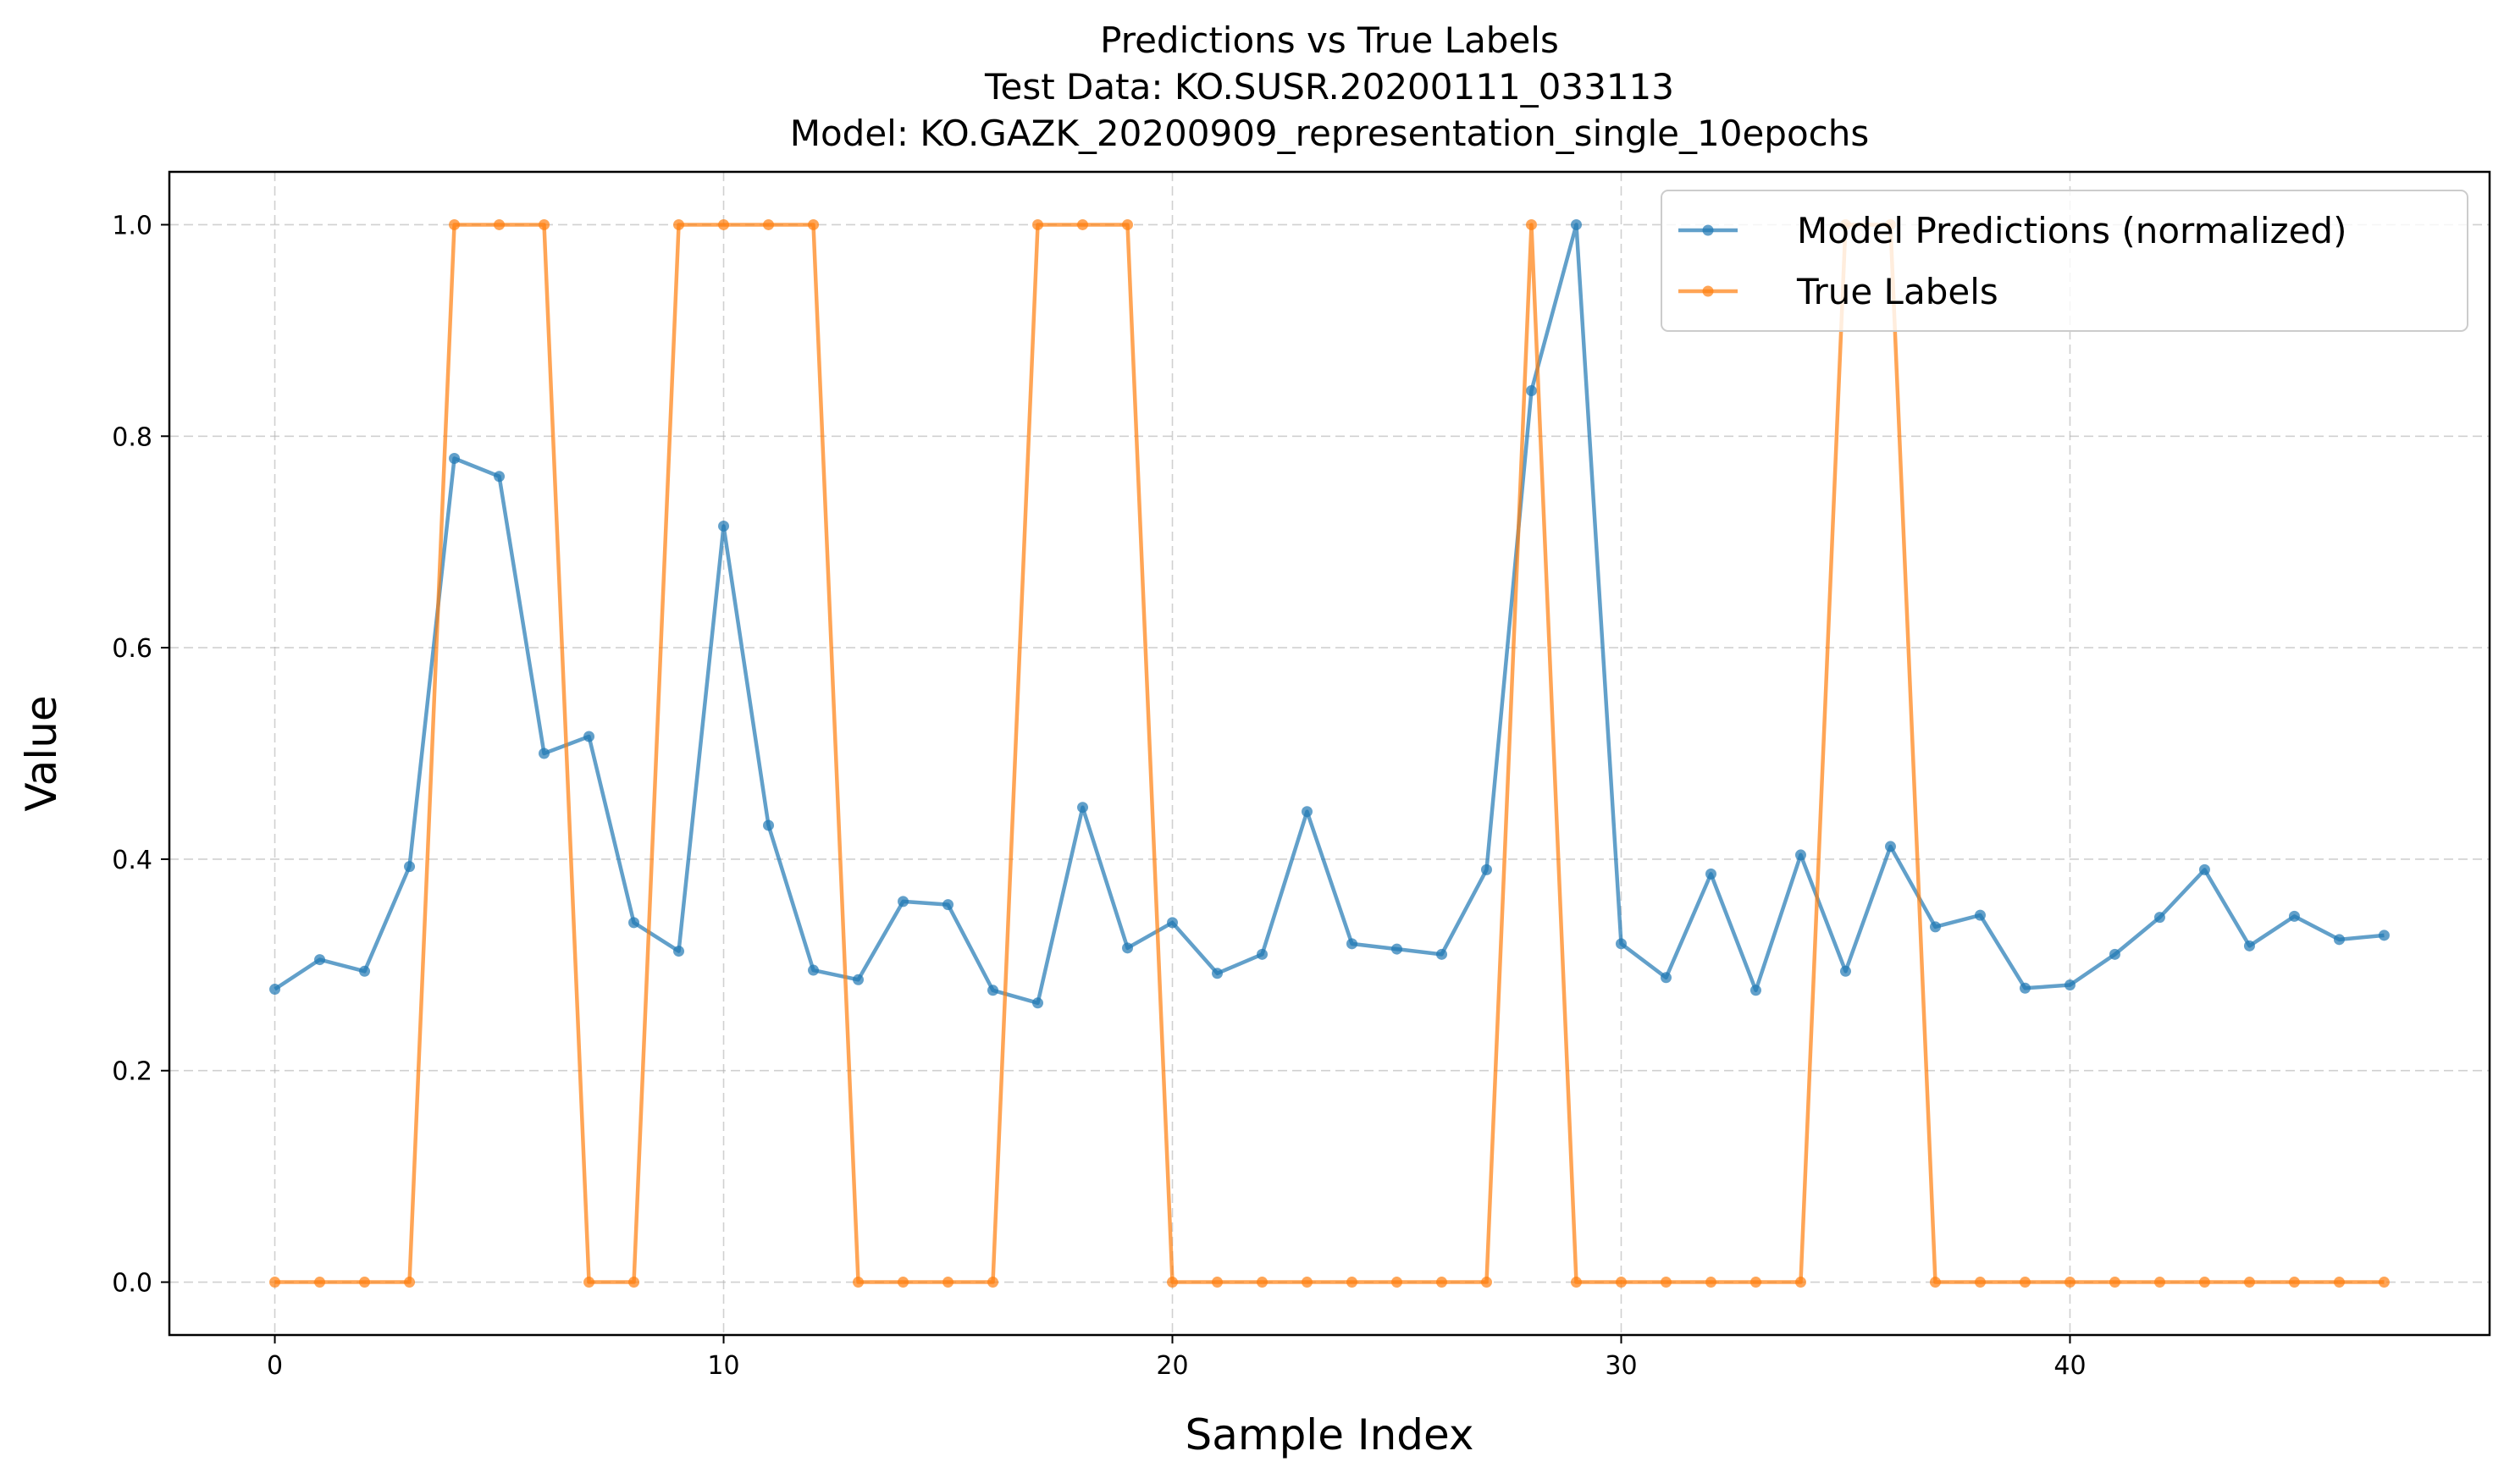  What do you see at coordinates (1329, 40) in the screenshot?
I see `chart-title-line-1: Predictions vs True Labels` at bounding box center [1329, 40].